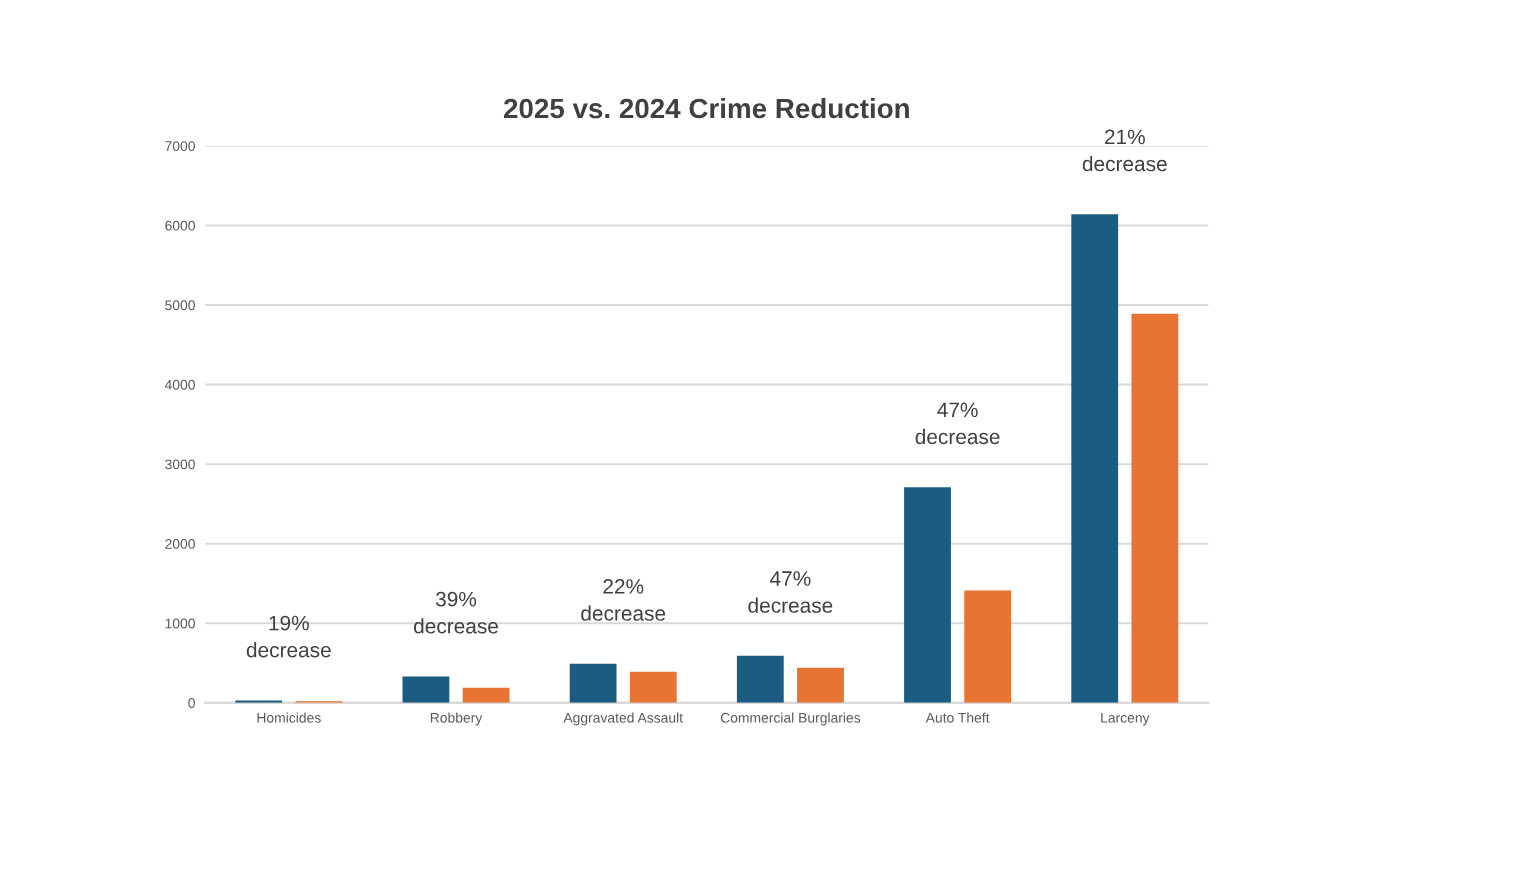 This screenshot has height=884, width=1520. I want to click on chart-title: 2025 vs. 2024 Crime Reduction, so click(706, 108).